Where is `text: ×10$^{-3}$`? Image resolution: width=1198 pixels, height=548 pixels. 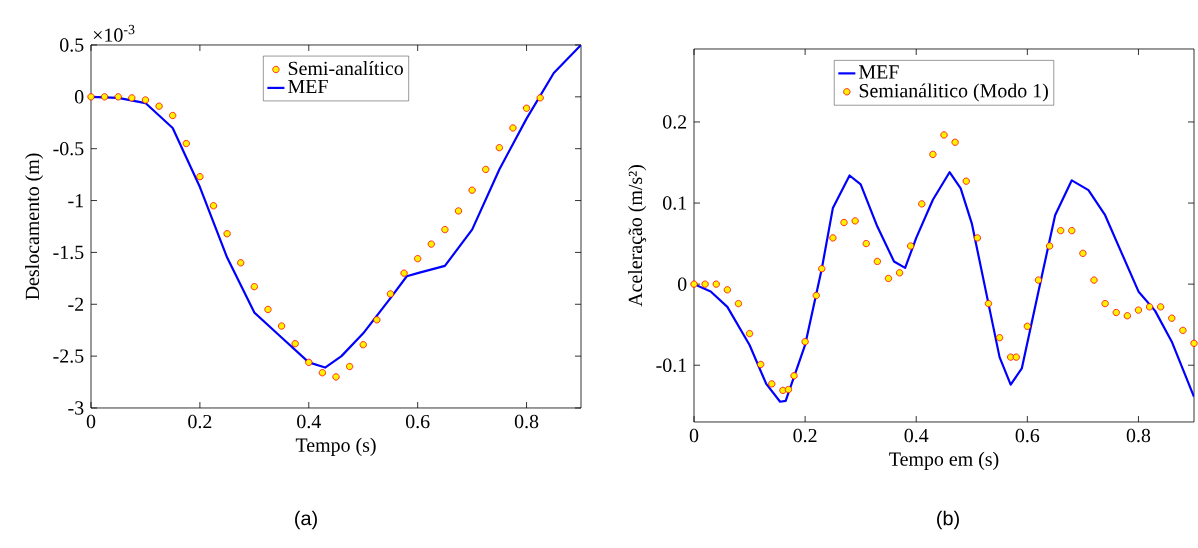 text: ×10$^{-3}$ is located at coordinates (114, 33).